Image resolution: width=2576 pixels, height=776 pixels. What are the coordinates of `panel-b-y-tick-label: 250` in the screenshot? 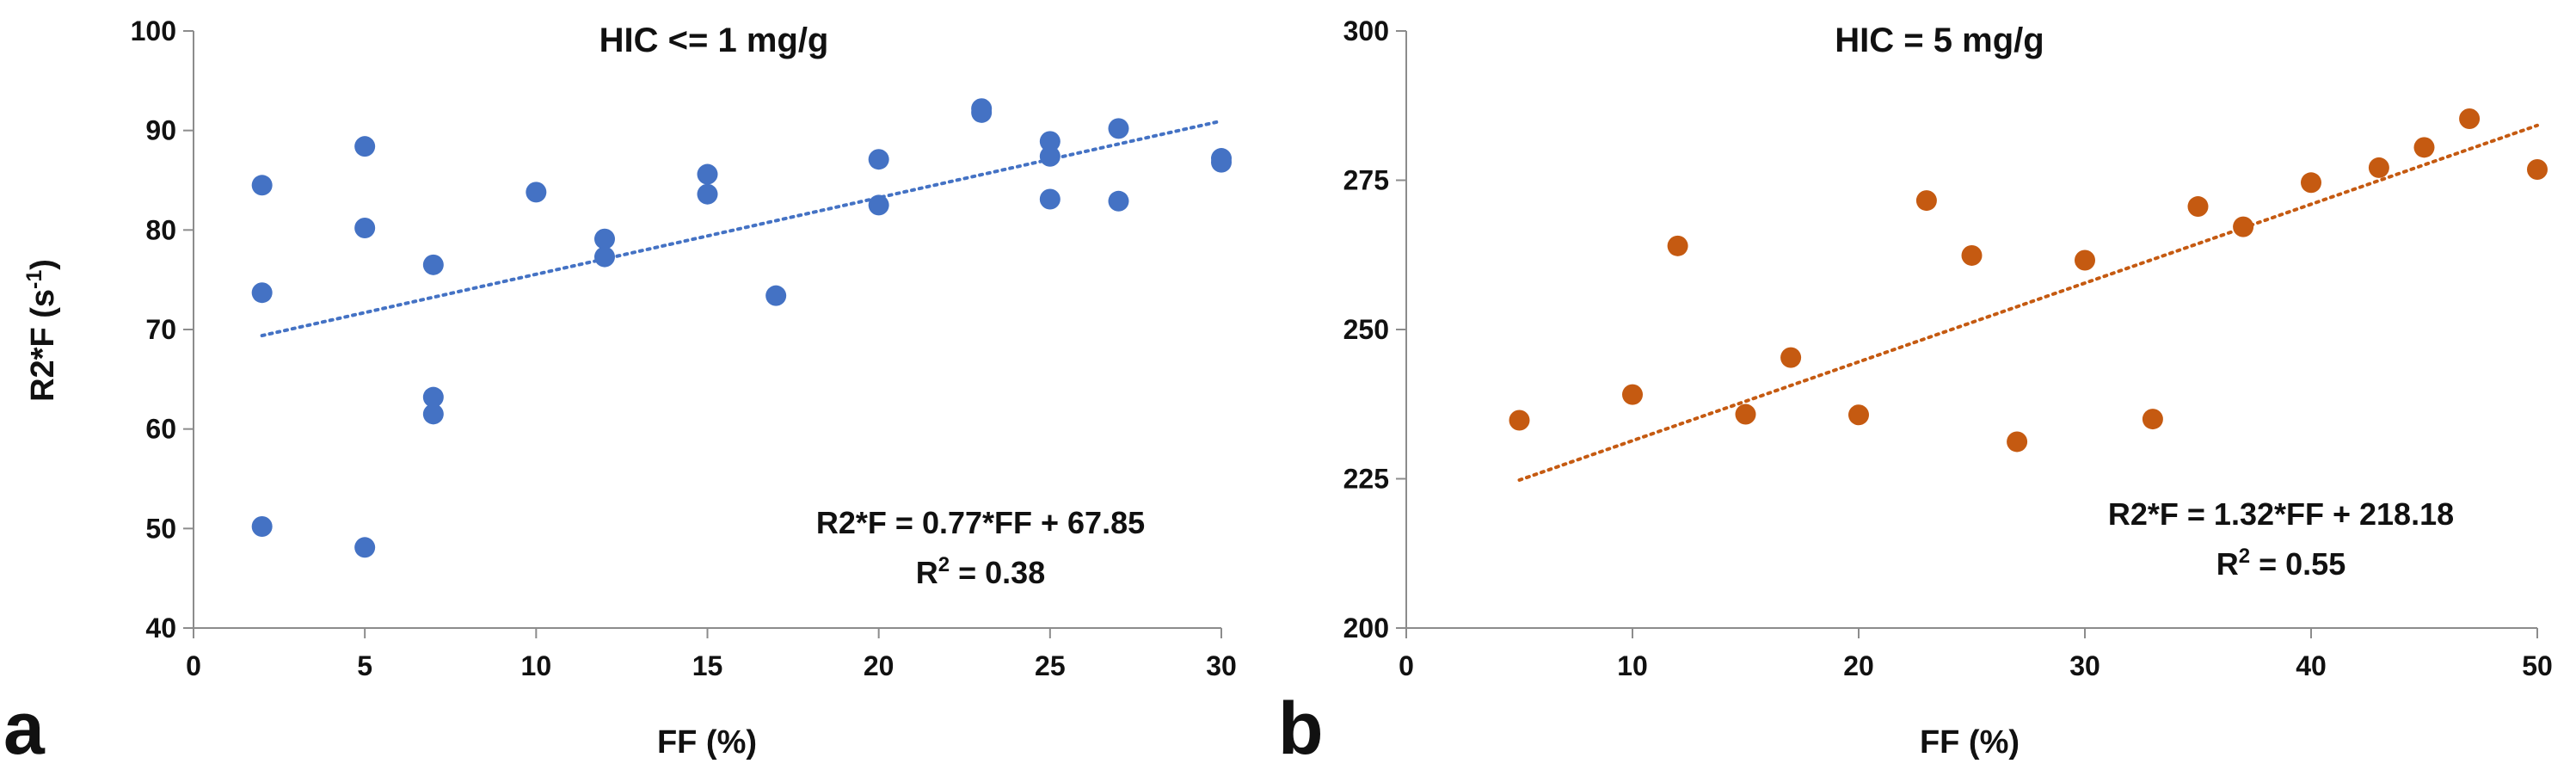 It's located at (1366, 329).